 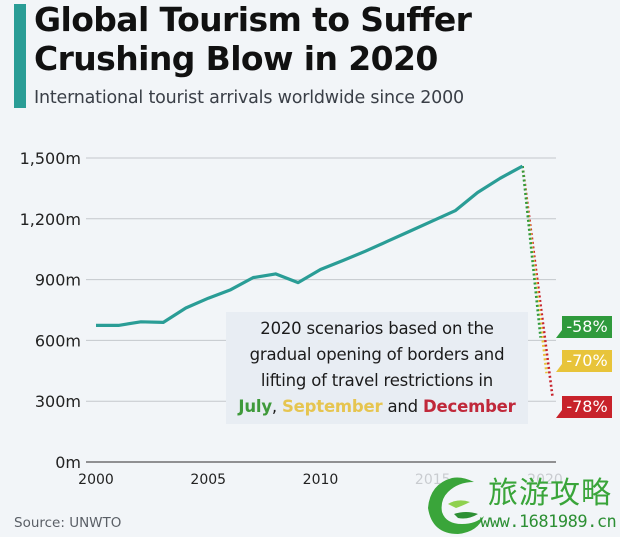 I want to click on x-tick-label: 2000, so click(x=96, y=480).